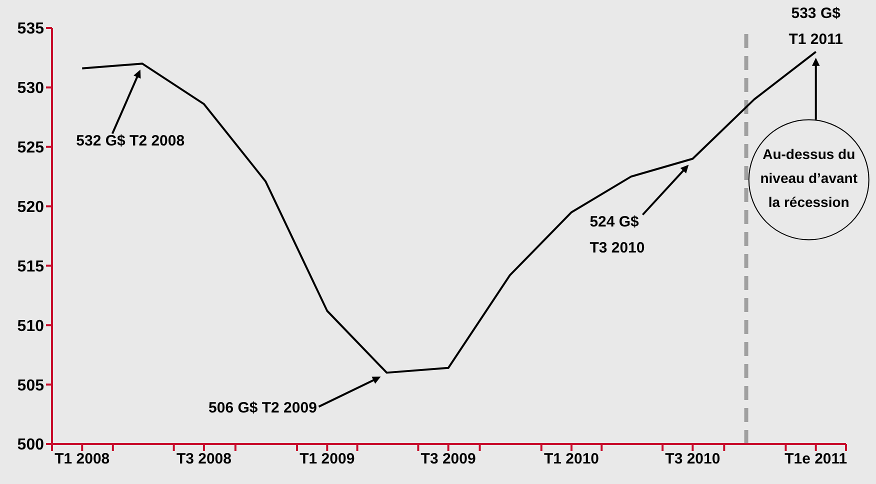 The width and height of the screenshot is (876, 484). What do you see at coordinates (816, 459) in the screenshot?
I see `x-tick-label: T1e 2011` at bounding box center [816, 459].